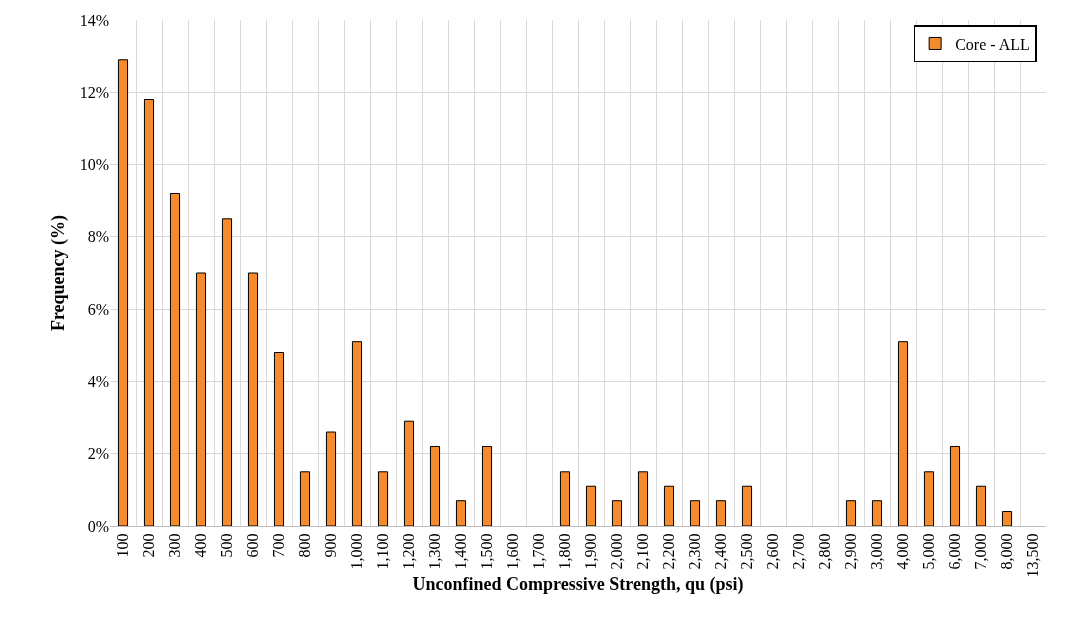 The height and width of the screenshot is (626, 1066). Describe the element at coordinates (98, 309) in the screenshot. I see `y-tick-label: 6%` at that location.